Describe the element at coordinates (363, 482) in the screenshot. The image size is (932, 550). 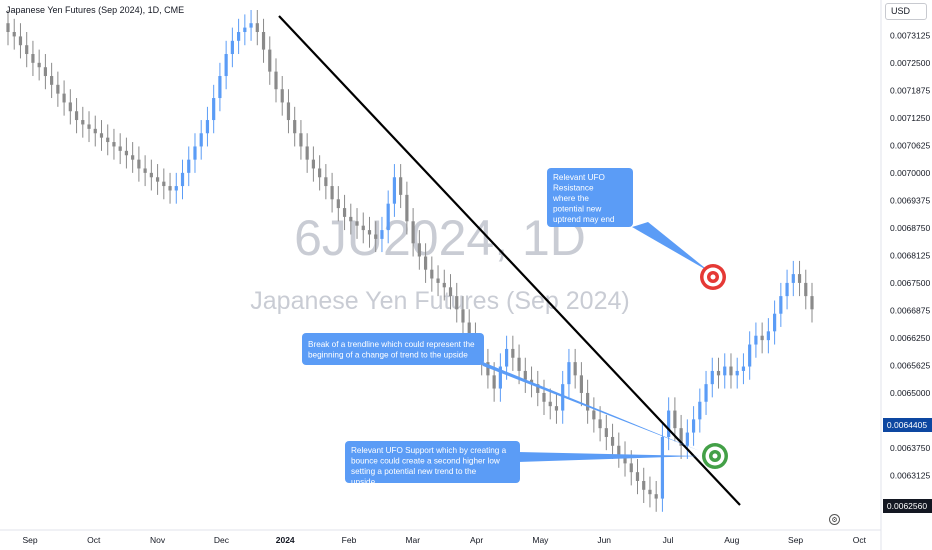
I see `callout-line: upside` at that location.